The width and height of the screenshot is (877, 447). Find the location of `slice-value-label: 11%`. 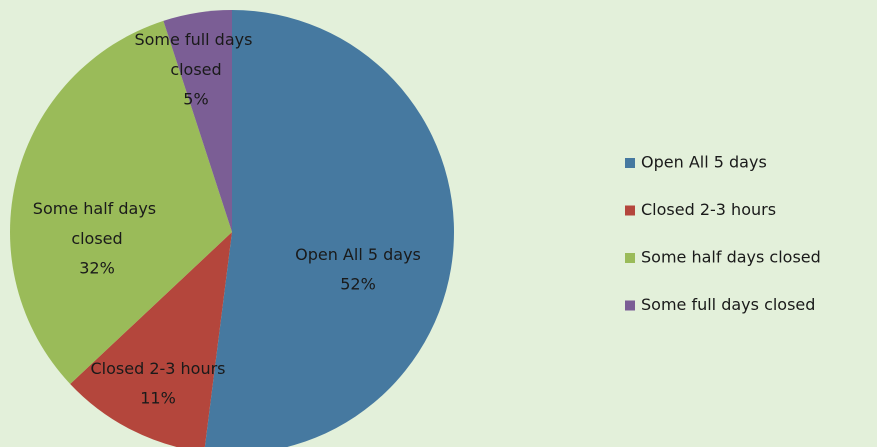

slice-value-label: 11% is located at coordinates (158, 398).